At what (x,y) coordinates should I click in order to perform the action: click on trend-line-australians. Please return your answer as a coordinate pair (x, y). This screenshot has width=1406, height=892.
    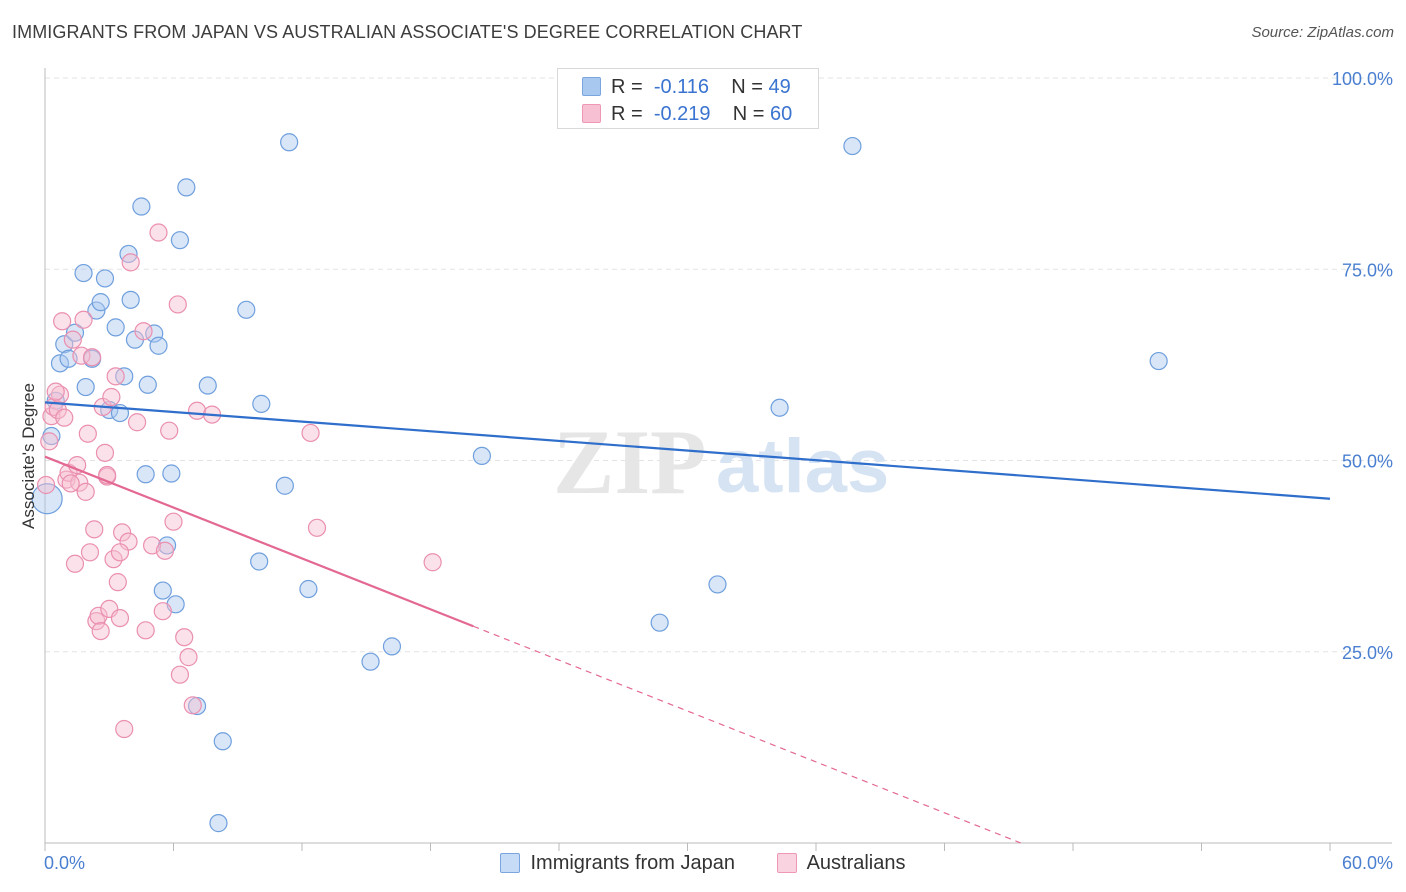
    Looking at the image, I should click on (259, 541).